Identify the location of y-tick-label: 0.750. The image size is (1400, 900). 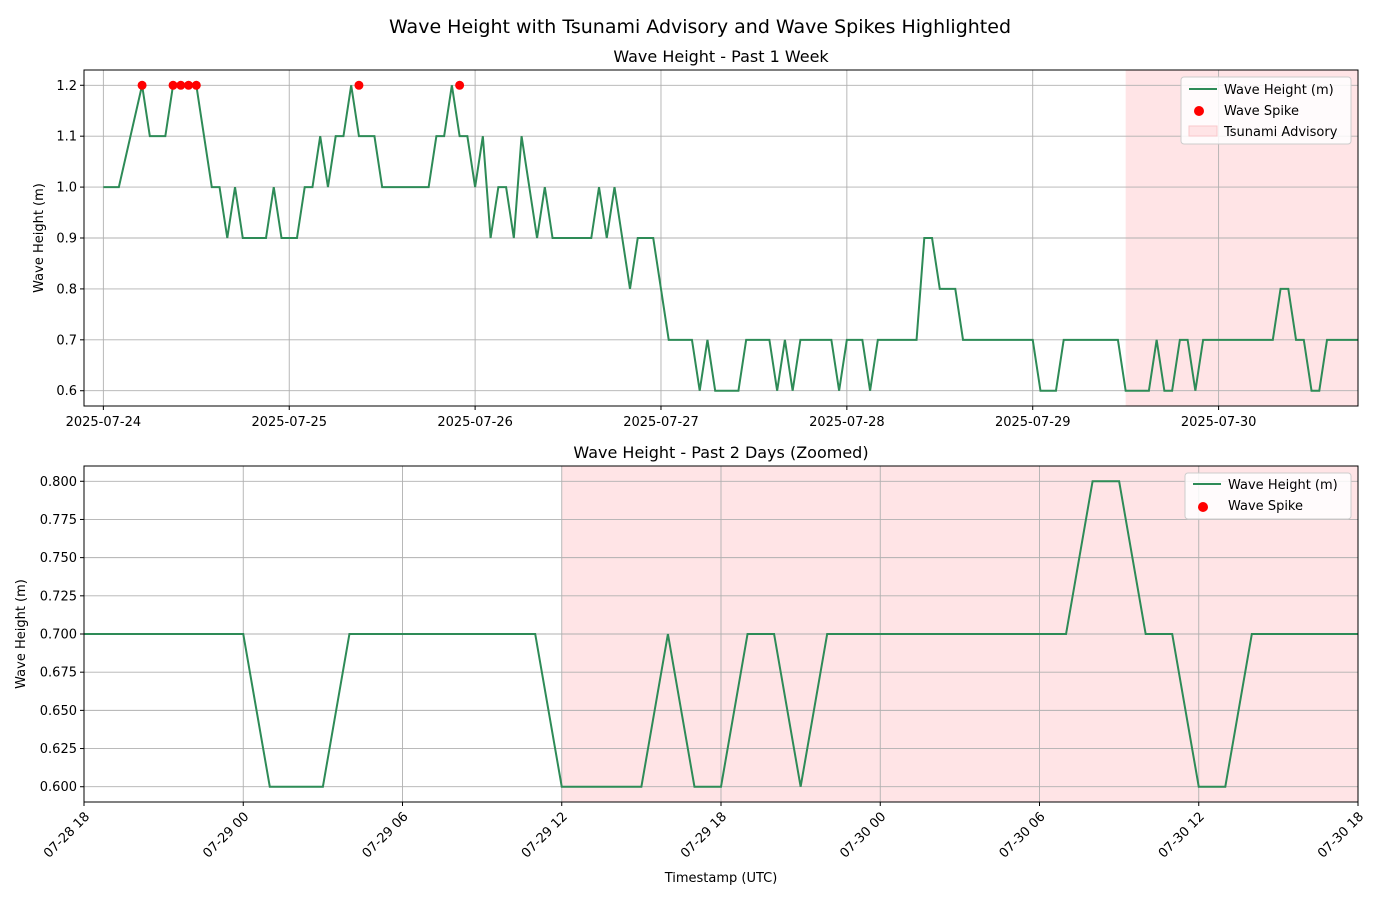
(58, 558).